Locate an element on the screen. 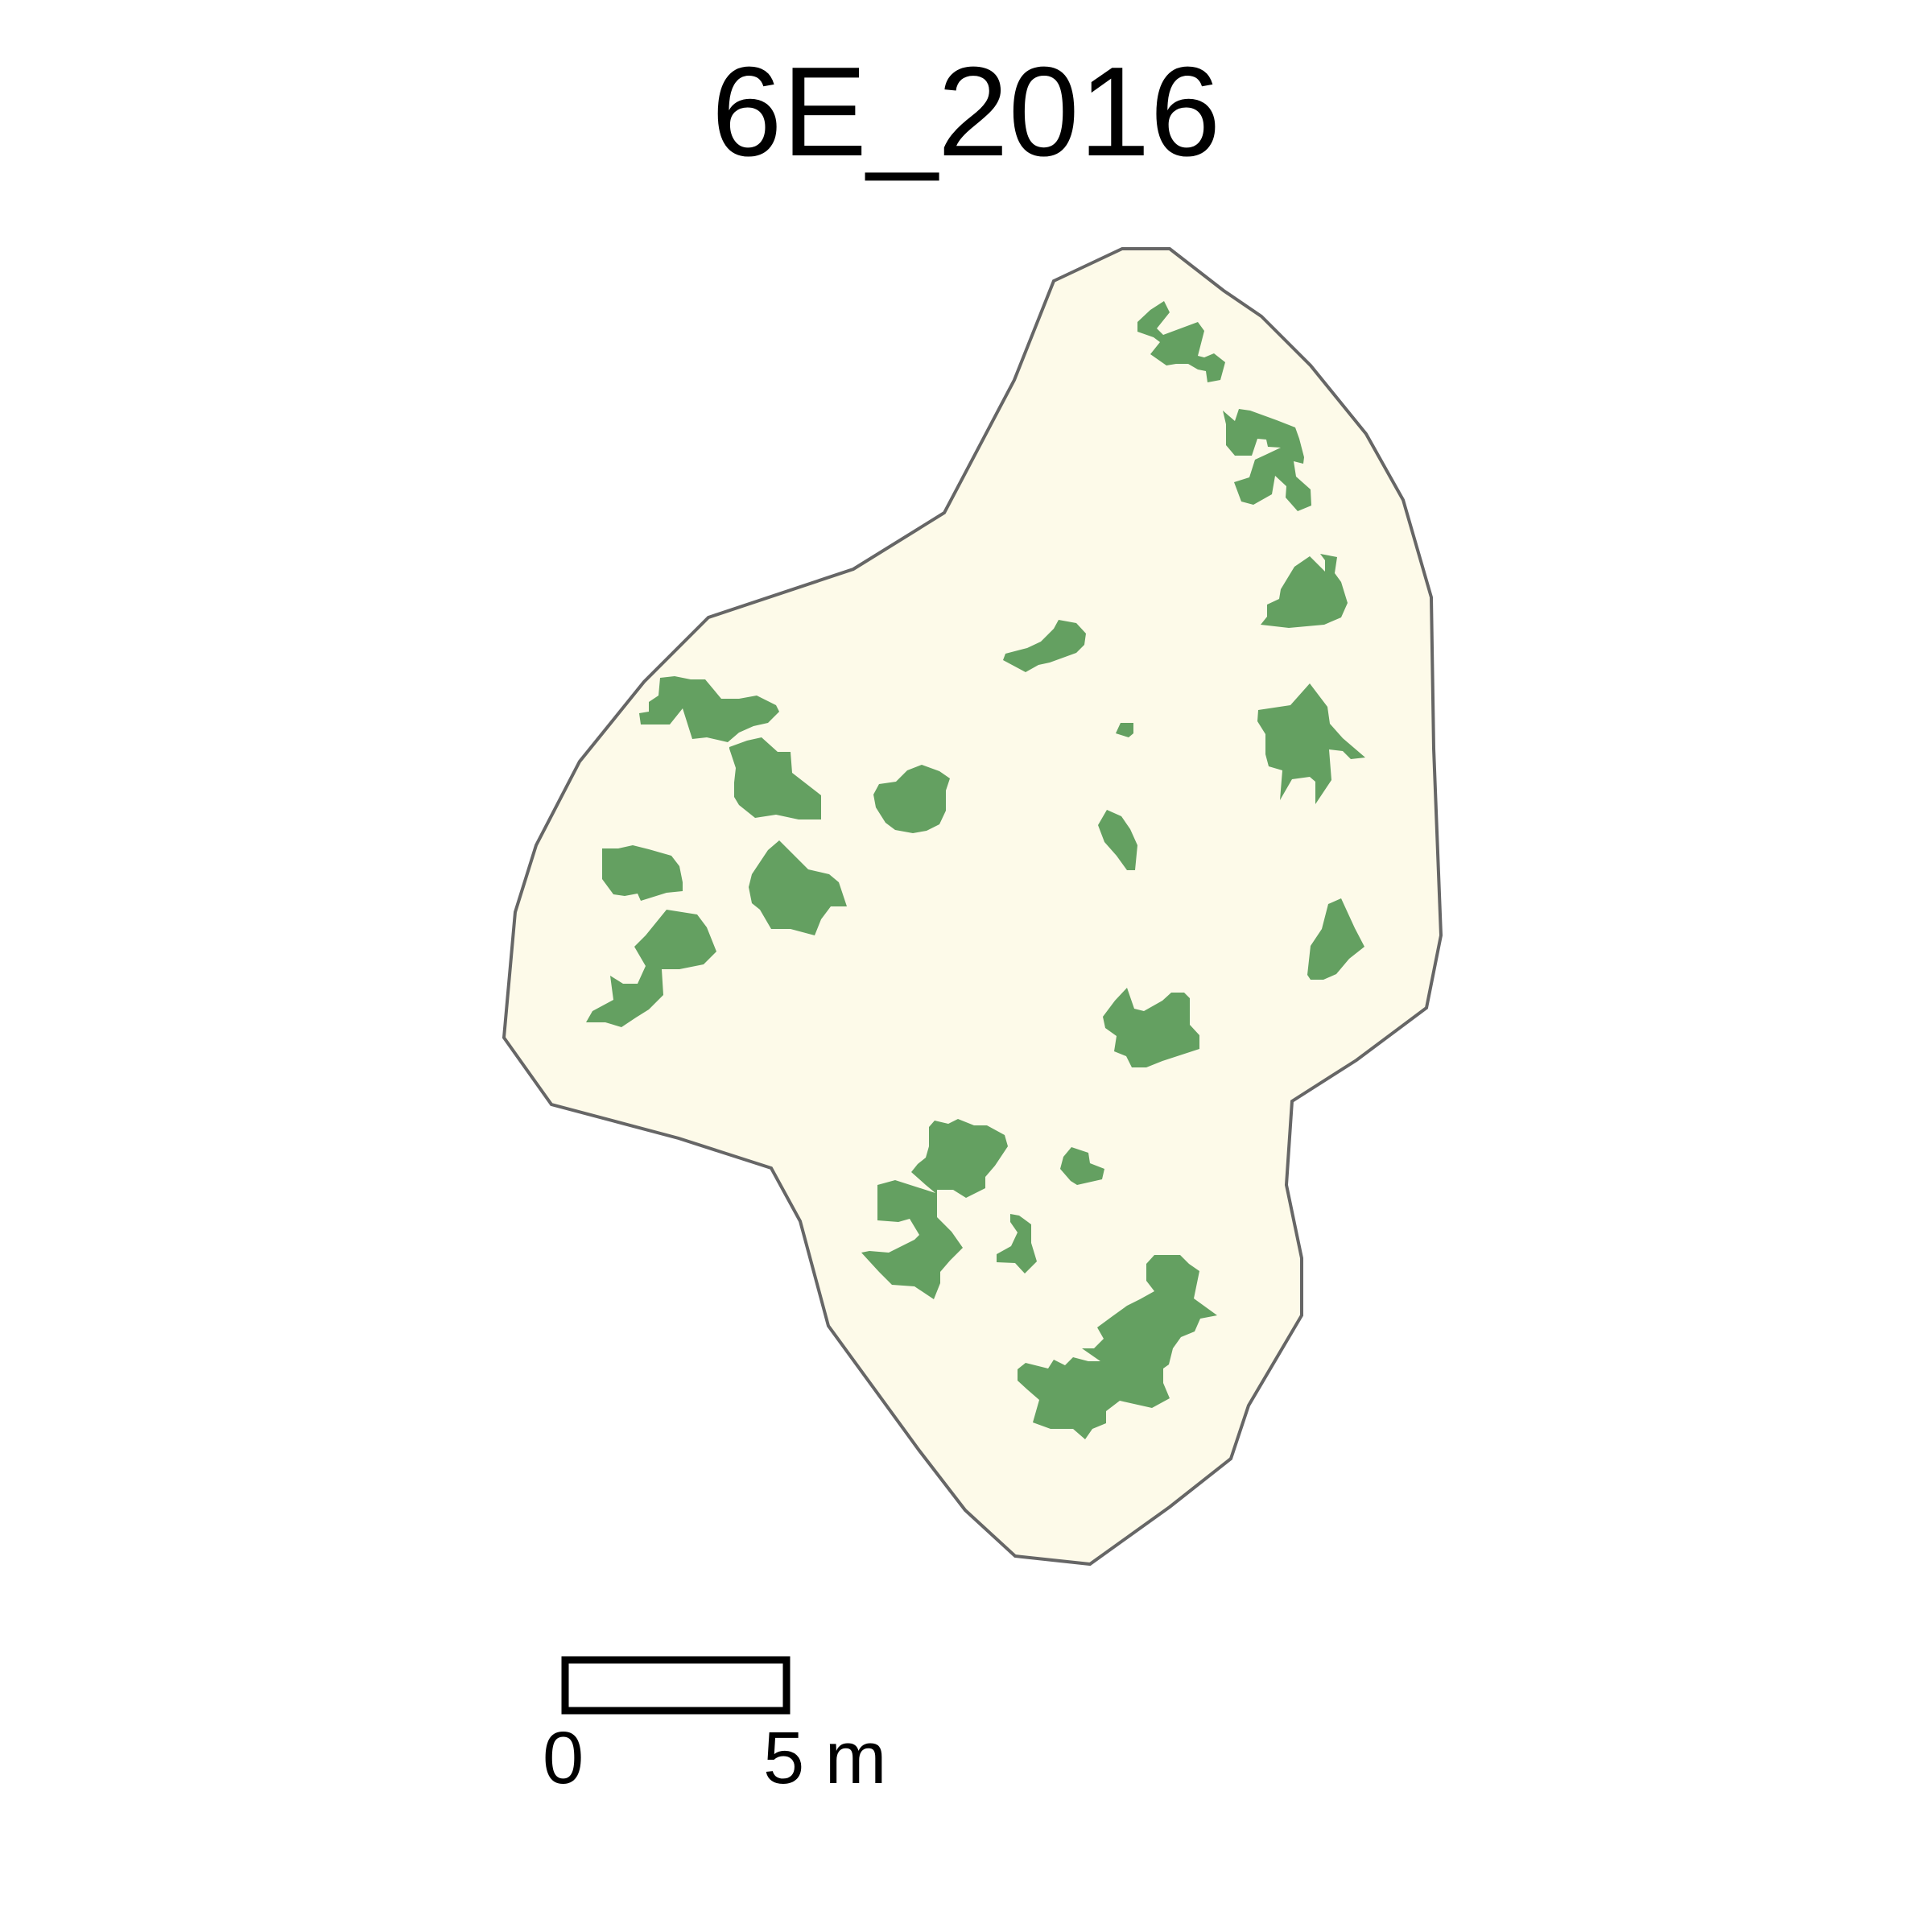 This screenshot has height=1932, width=1932. scalebar-bar is located at coordinates (676, 1686).